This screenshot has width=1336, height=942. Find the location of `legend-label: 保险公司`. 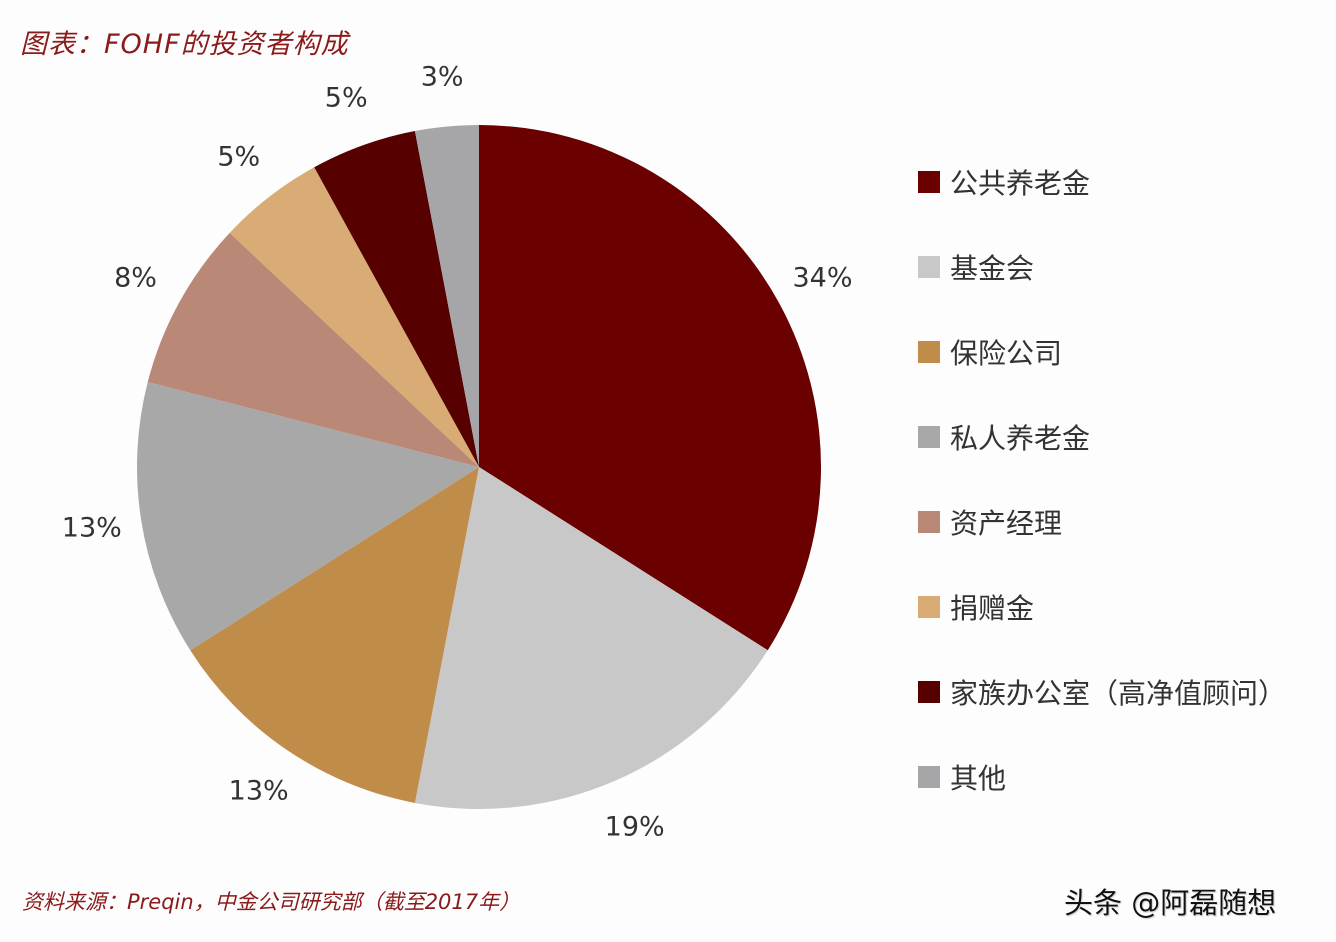

legend-label: 保险公司 is located at coordinates (1006, 353).